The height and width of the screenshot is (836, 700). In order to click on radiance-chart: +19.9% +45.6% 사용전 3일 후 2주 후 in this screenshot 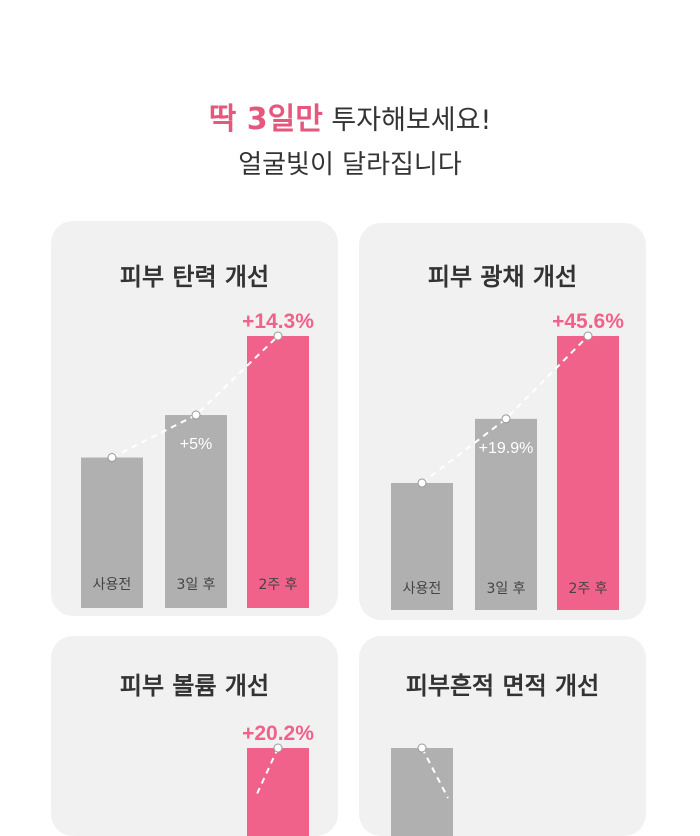, I will do `click(507, 460)`.